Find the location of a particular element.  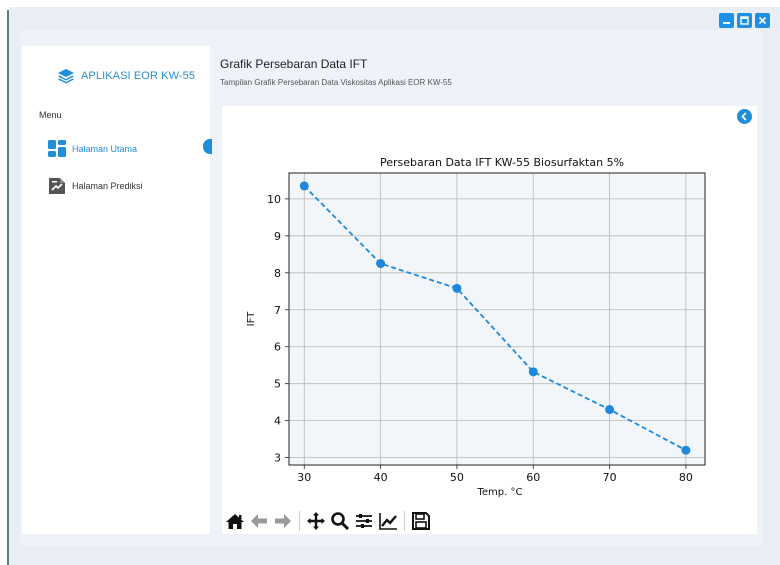

brand-title: APLIKASI EOR KW-55 is located at coordinates (138, 76).